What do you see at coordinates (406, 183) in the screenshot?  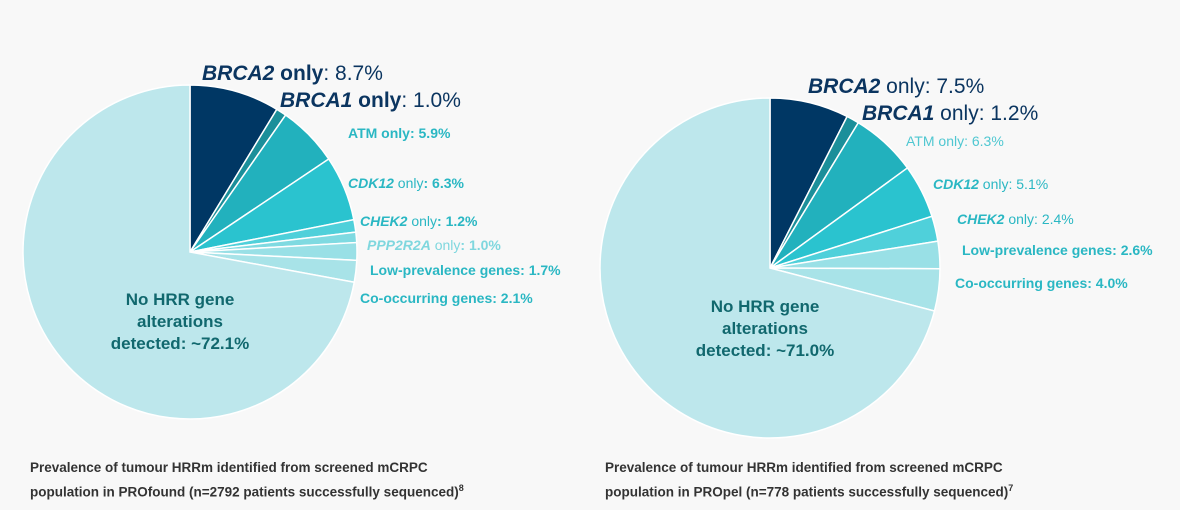 I see `label-cdk12-profound: CDK12 only: 6.3%` at bounding box center [406, 183].